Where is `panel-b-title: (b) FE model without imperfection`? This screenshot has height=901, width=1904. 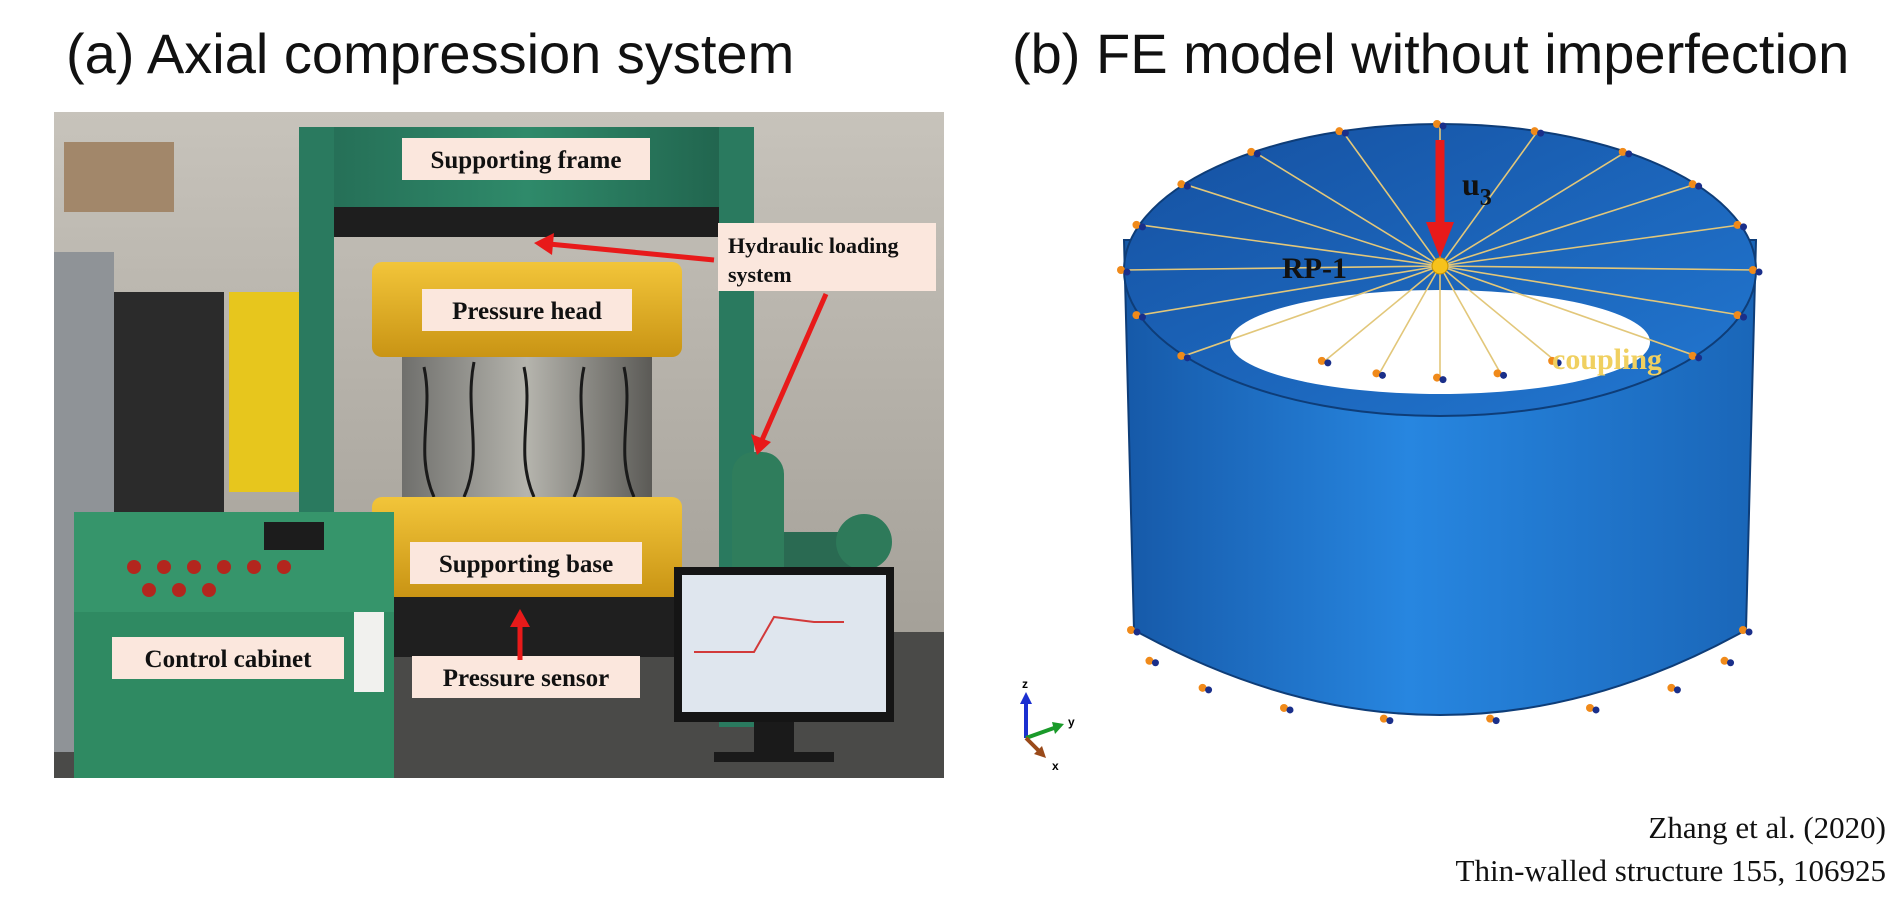 panel-b-title: (b) FE model without imperfection is located at coordinates (1431, 53).